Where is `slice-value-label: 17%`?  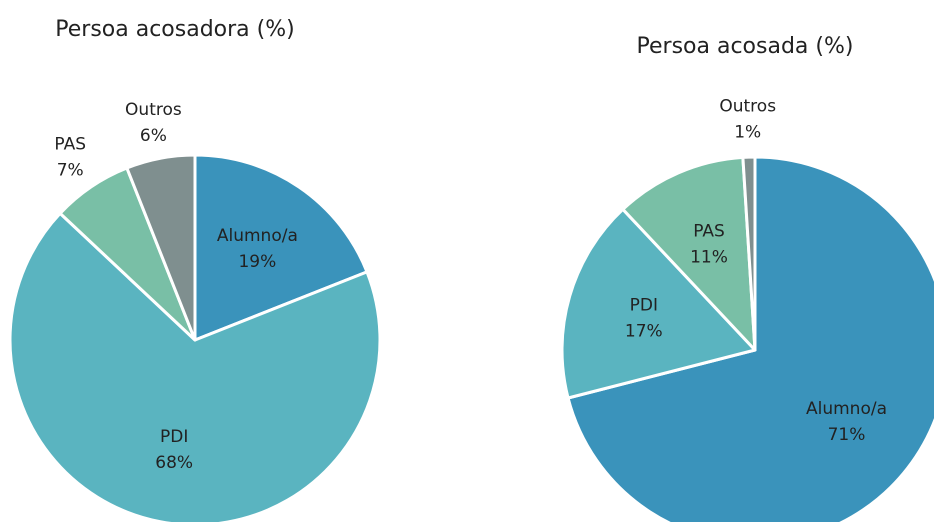 slice-value-label: 17% is located at coordinates (644, 332).